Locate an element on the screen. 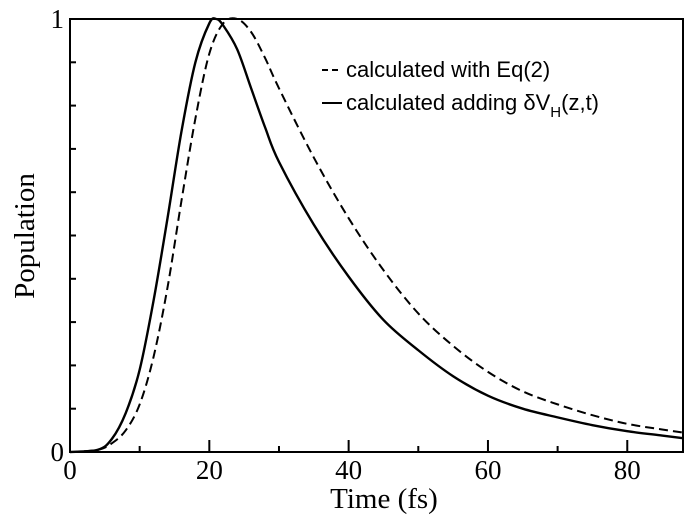  x-tick-label: 40 is located at coordinates (348, 470).